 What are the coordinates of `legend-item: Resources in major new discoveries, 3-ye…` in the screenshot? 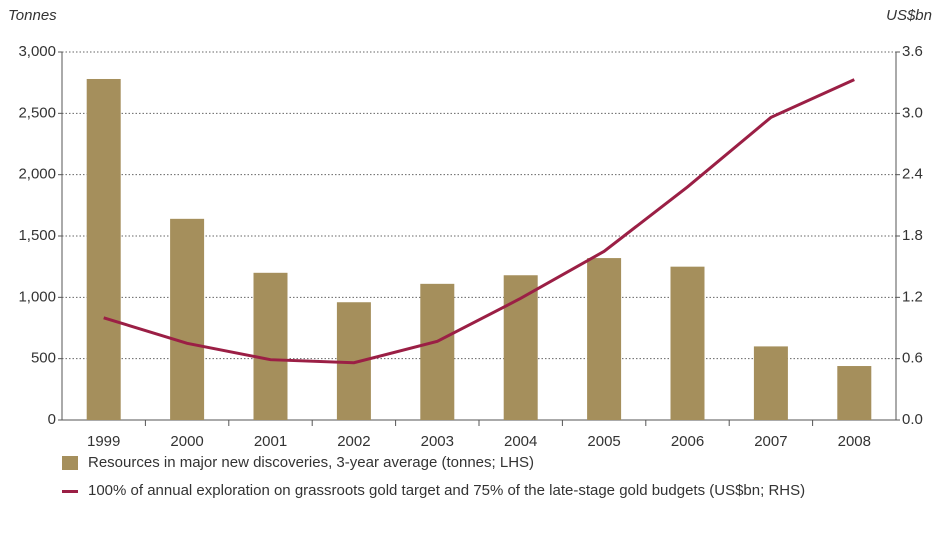 It's located at (462, 463).